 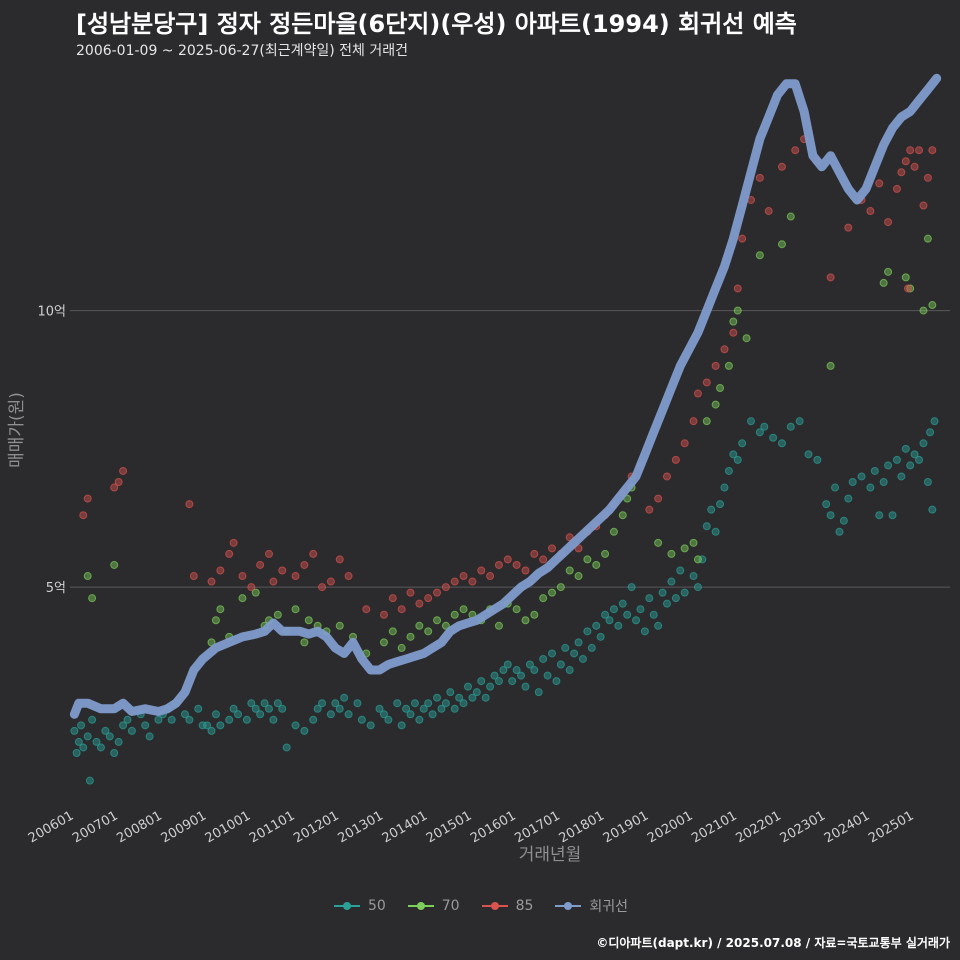 I want to click on x-tick-label: 201601, so click(x=493, y=827).